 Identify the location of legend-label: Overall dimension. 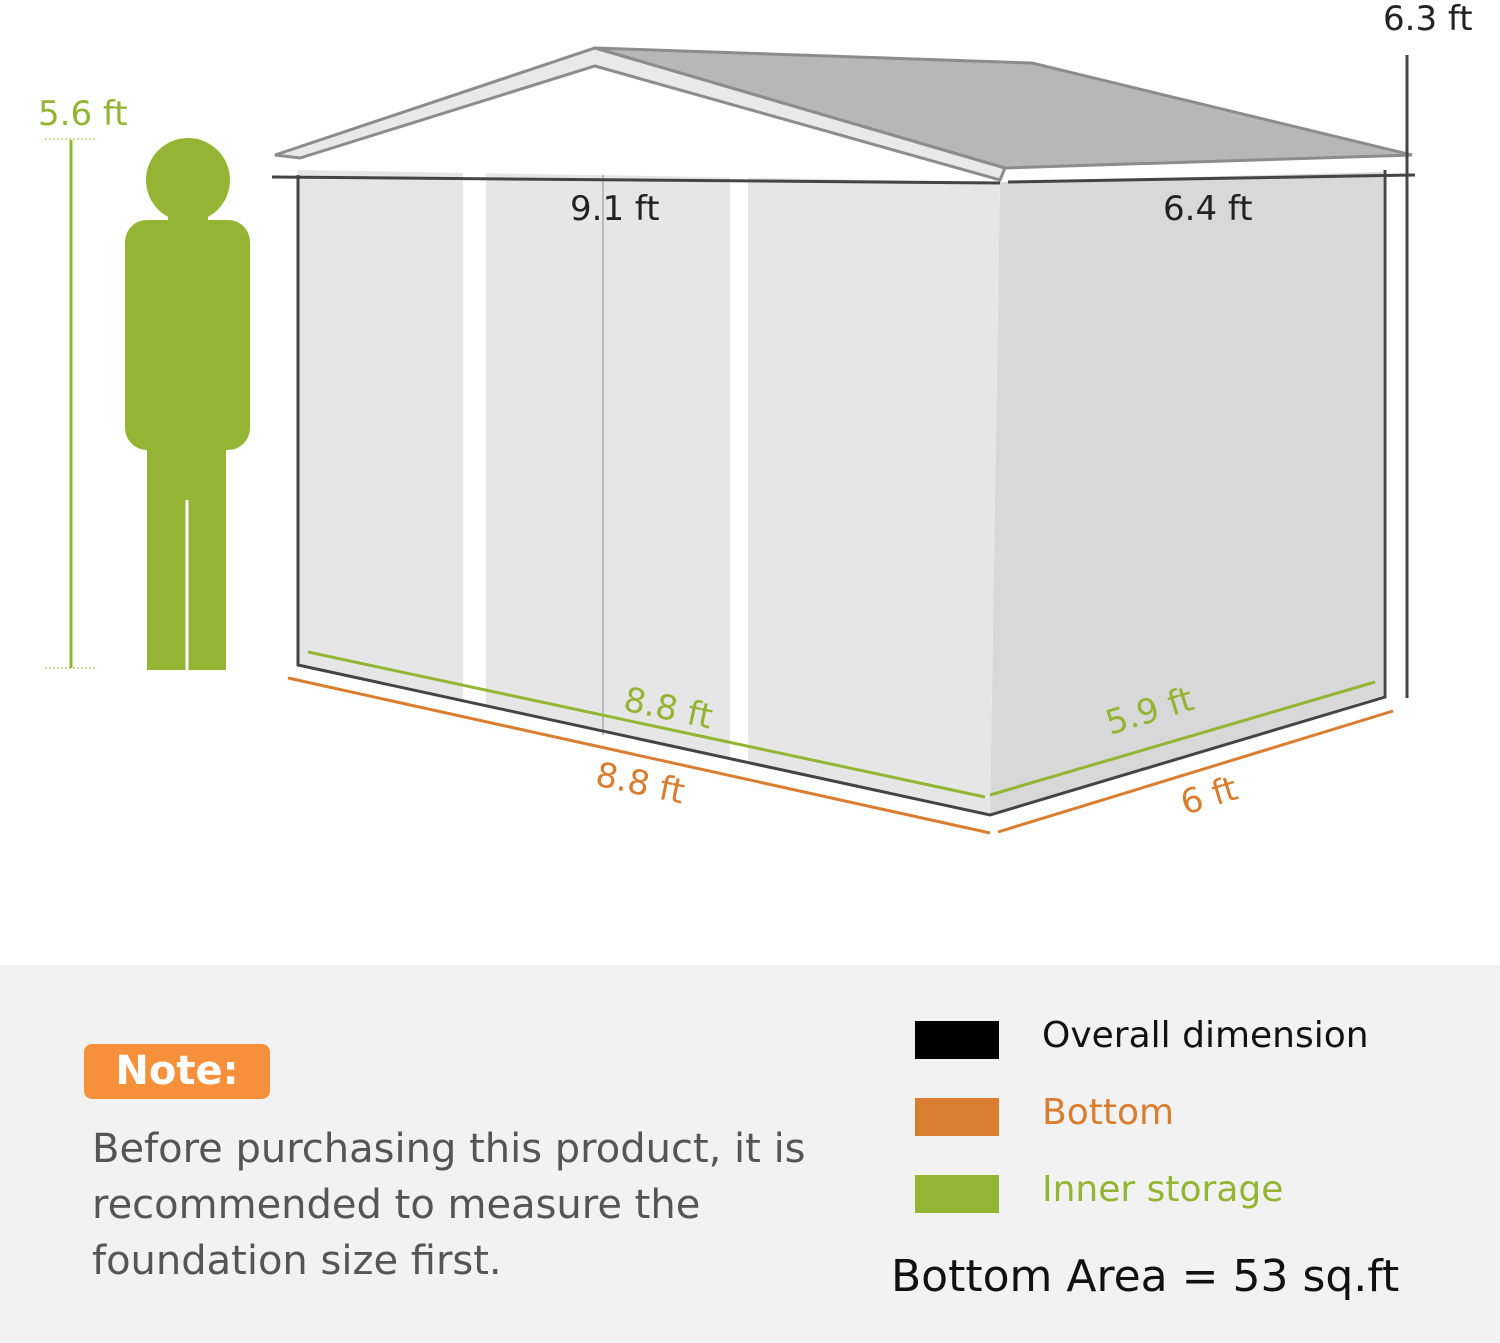
(1205, 1035).